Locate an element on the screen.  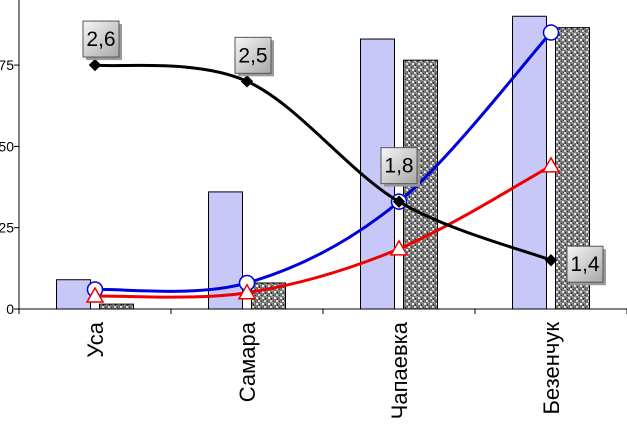
bar-series-1-Безенчук is located at coordinates (529, 162).